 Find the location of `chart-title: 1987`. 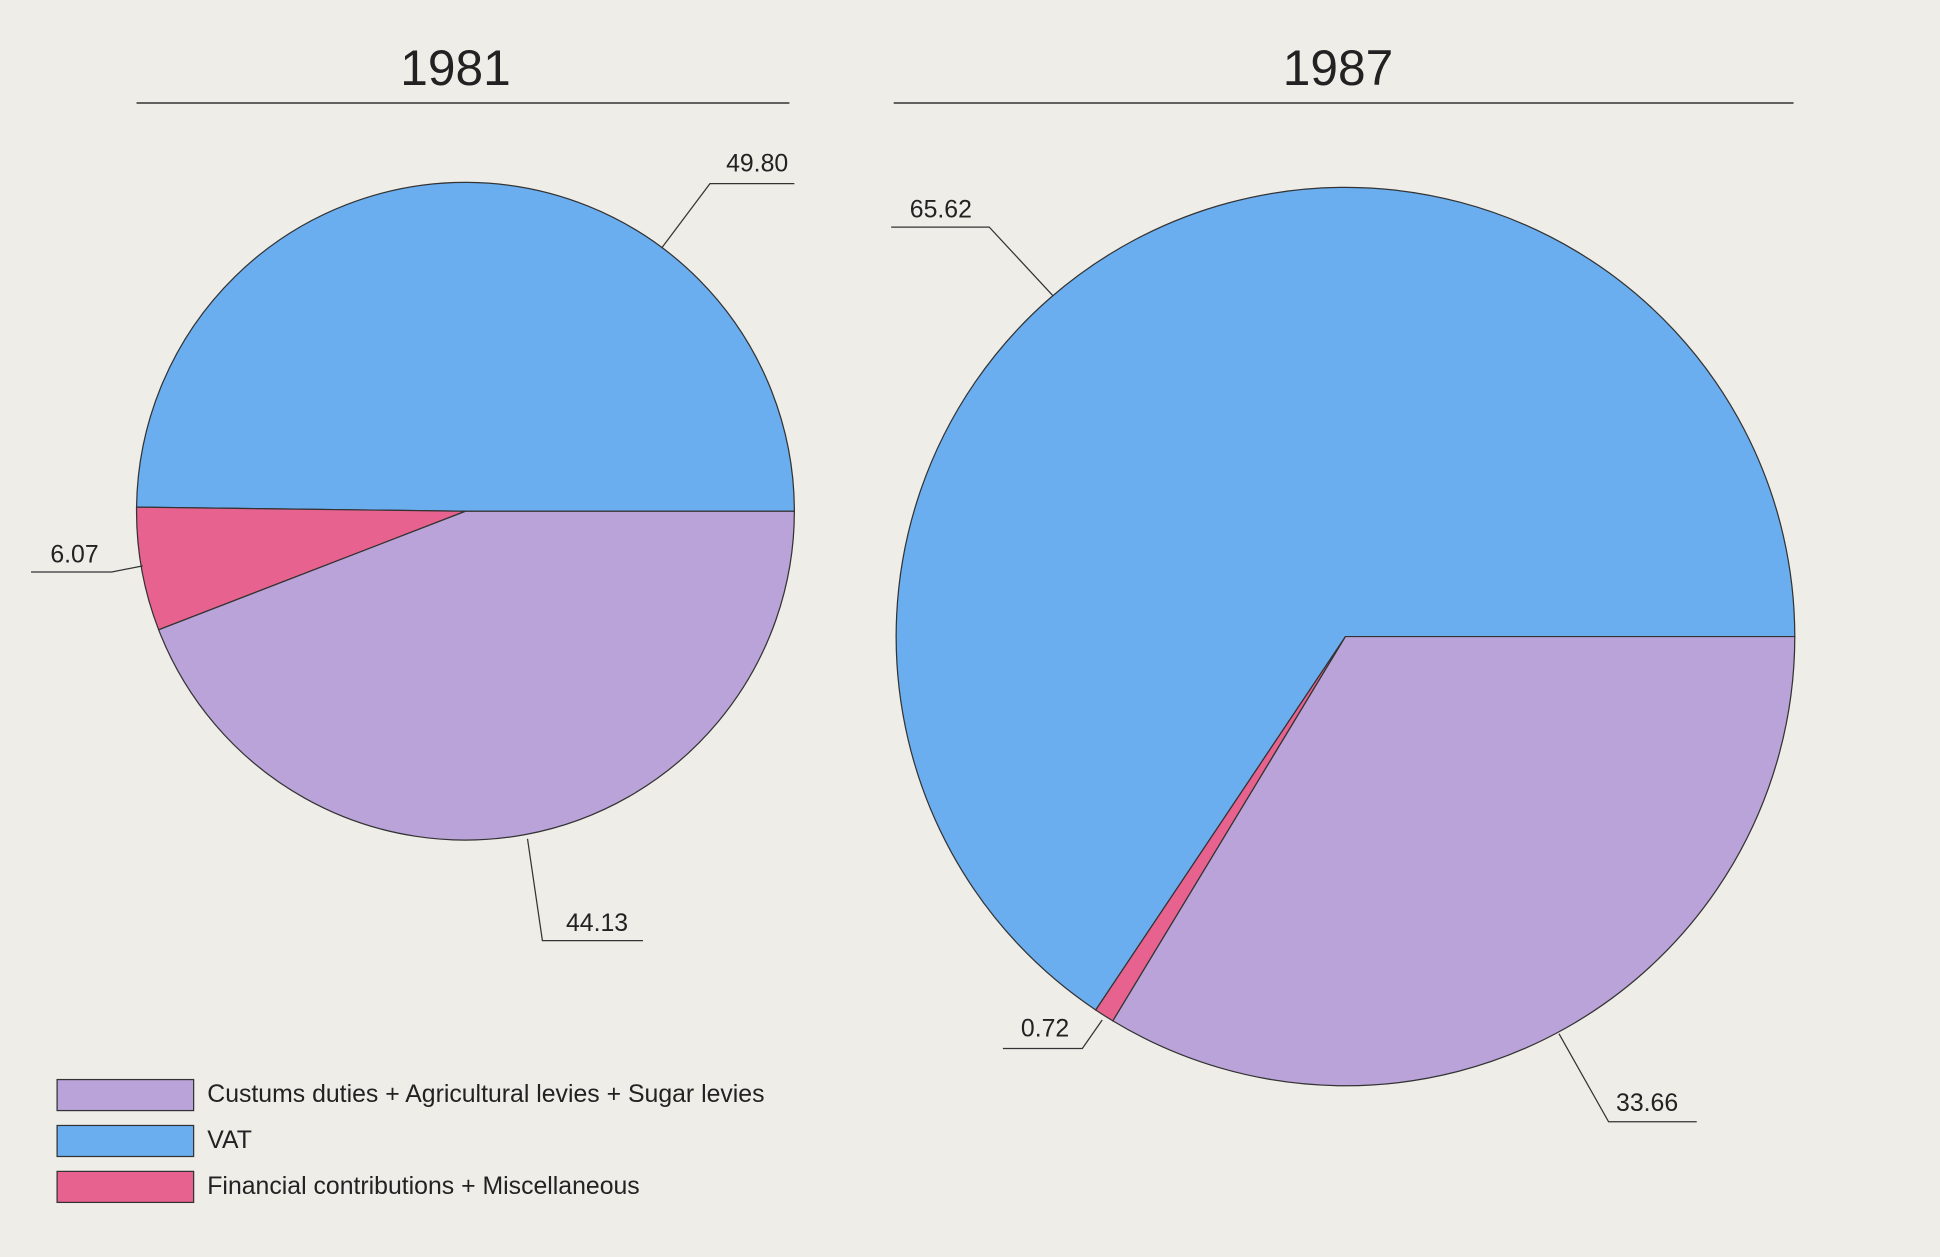

chart-title: 1987 is located at coordinates (1338, 68).